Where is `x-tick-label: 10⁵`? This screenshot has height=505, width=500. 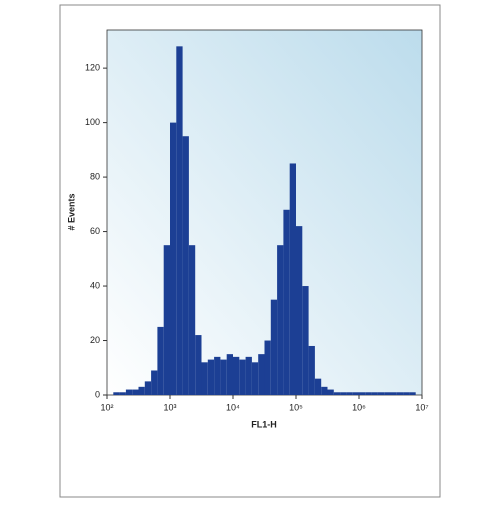 x-tick-label: 10⁵ is located at coordinates (296, 407).